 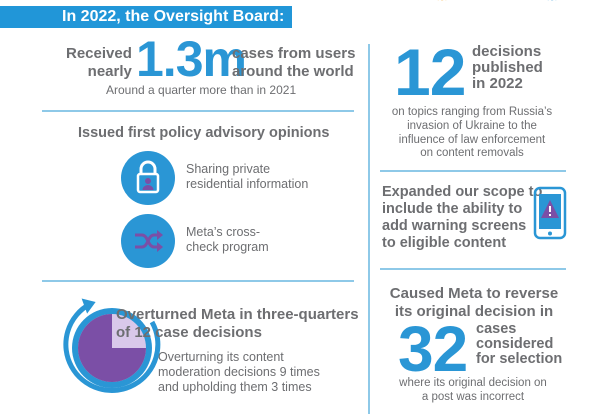 What do you see at coordinates (148, 178) in the screenshot?
I see `lock-user-icon` at bounding box center [148, 178].